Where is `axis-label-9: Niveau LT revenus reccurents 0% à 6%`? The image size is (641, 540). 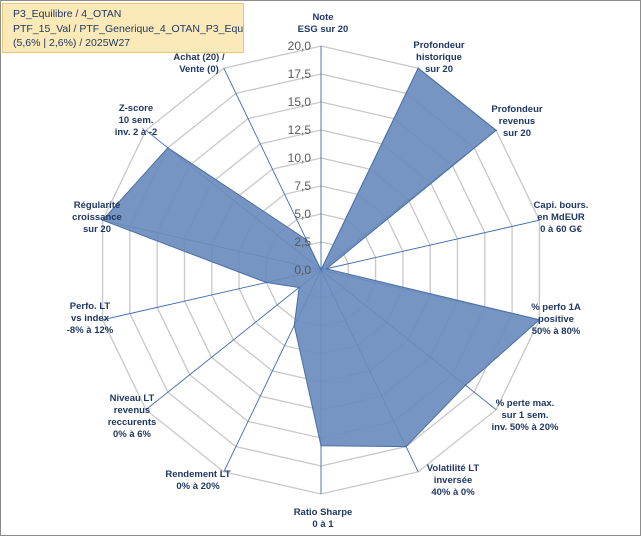 axis-label-9: Niveau LT revenus reccurents 0% à 6% is located at coordinates (132, 416).